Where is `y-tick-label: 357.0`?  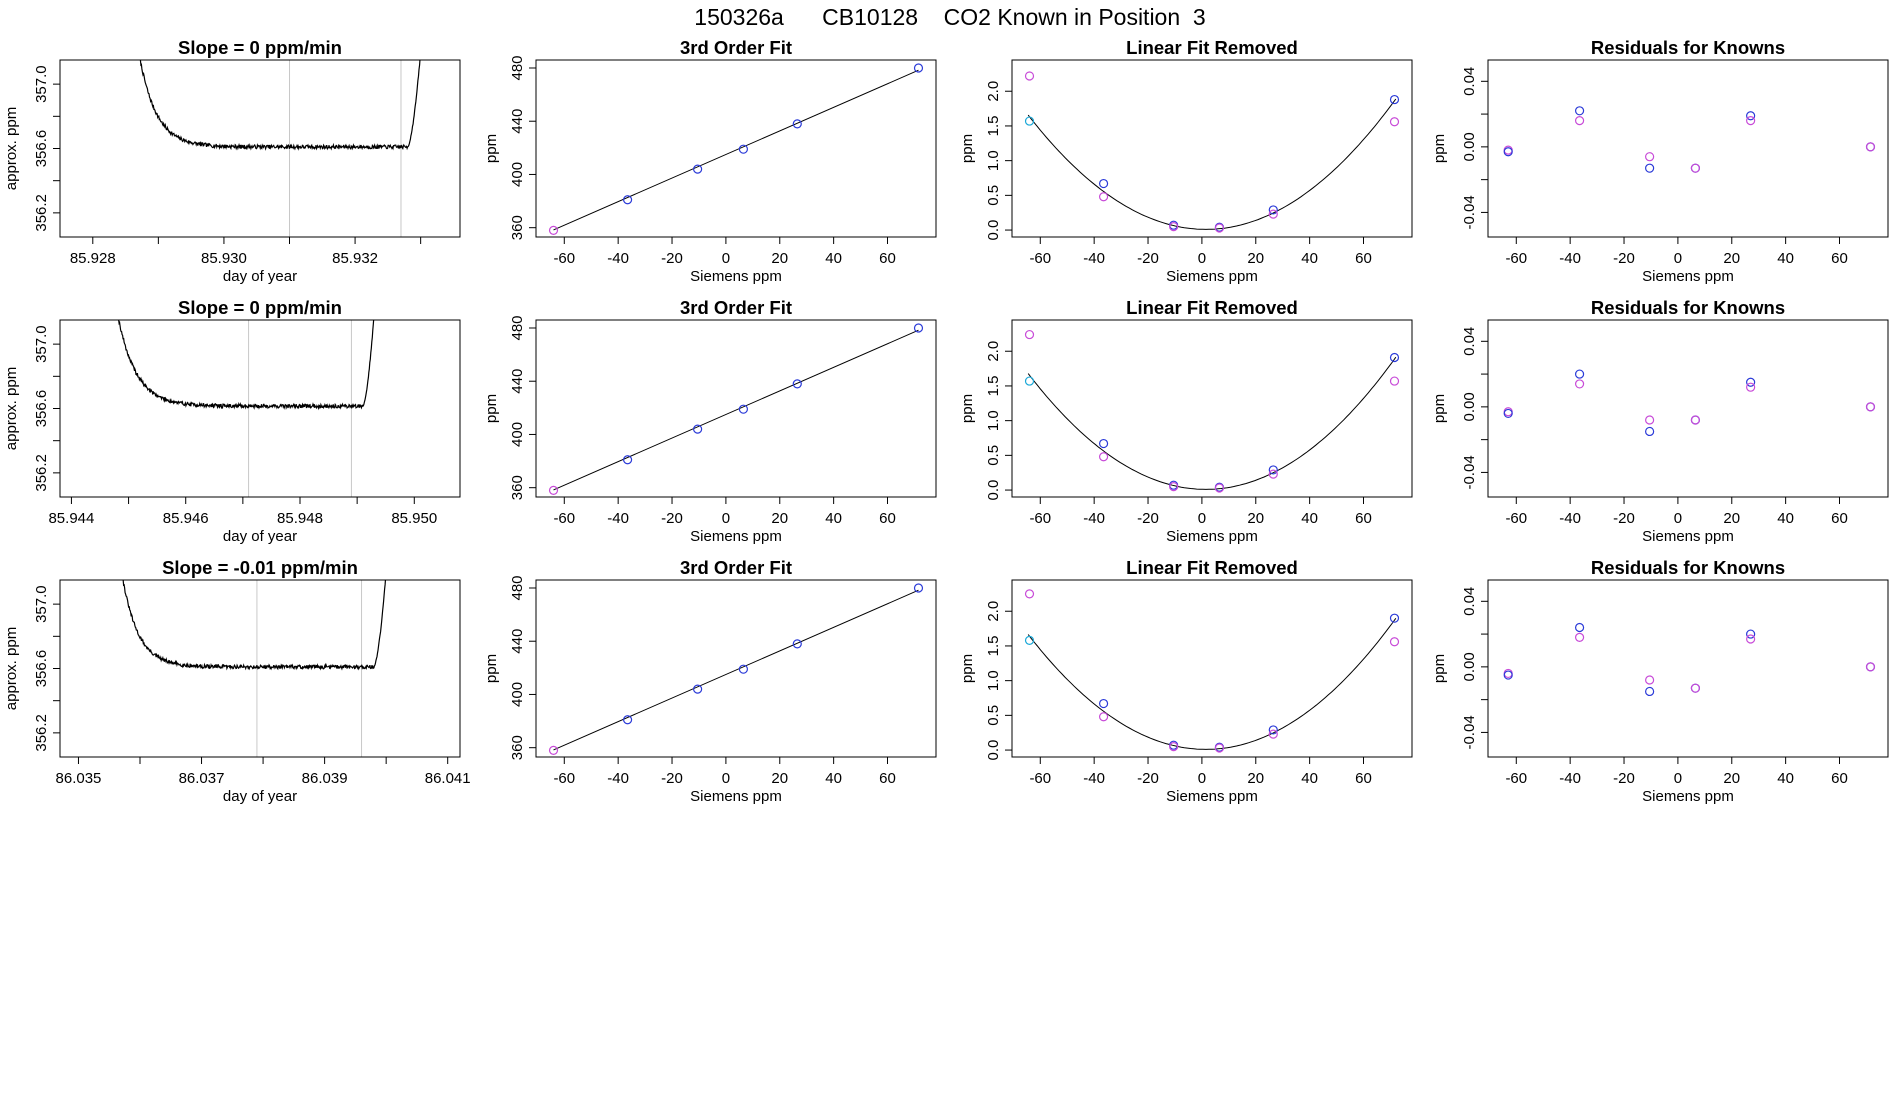 y-tick-label: 357.0 is located at coordinates (41, 344).